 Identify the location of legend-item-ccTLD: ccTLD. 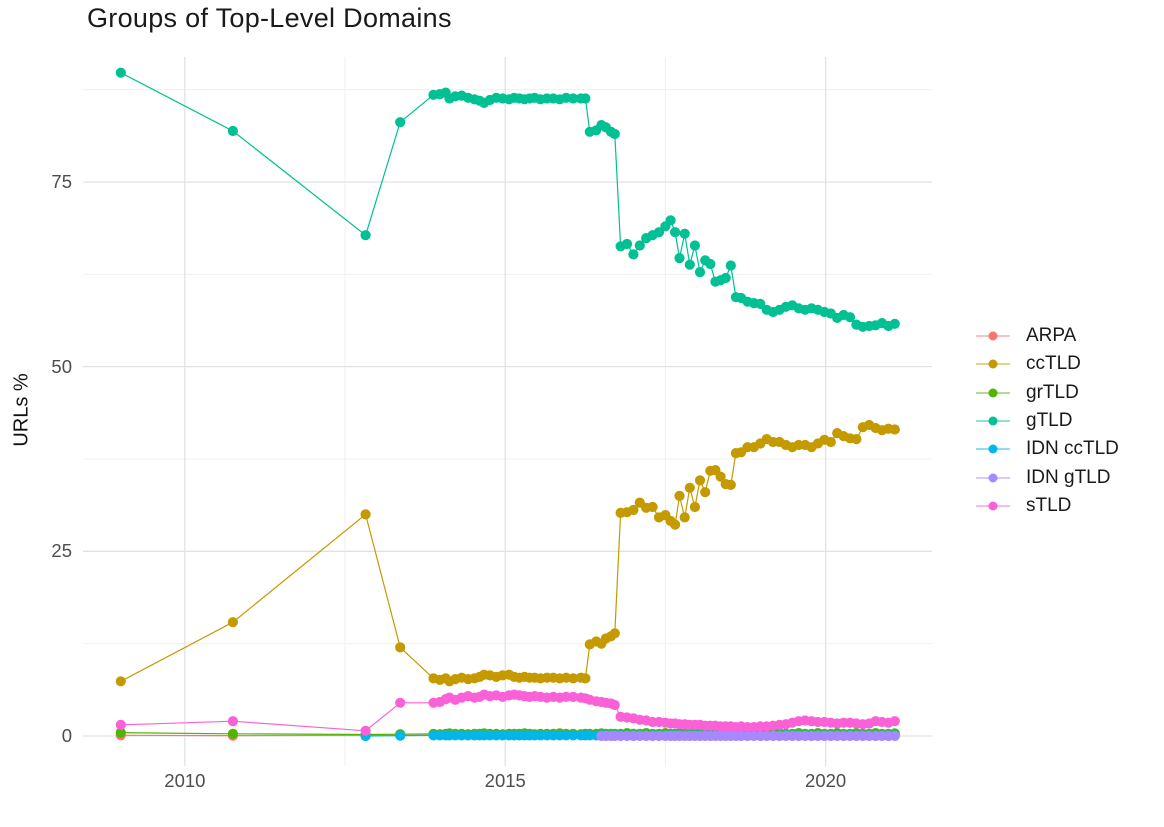
(1047, 364).